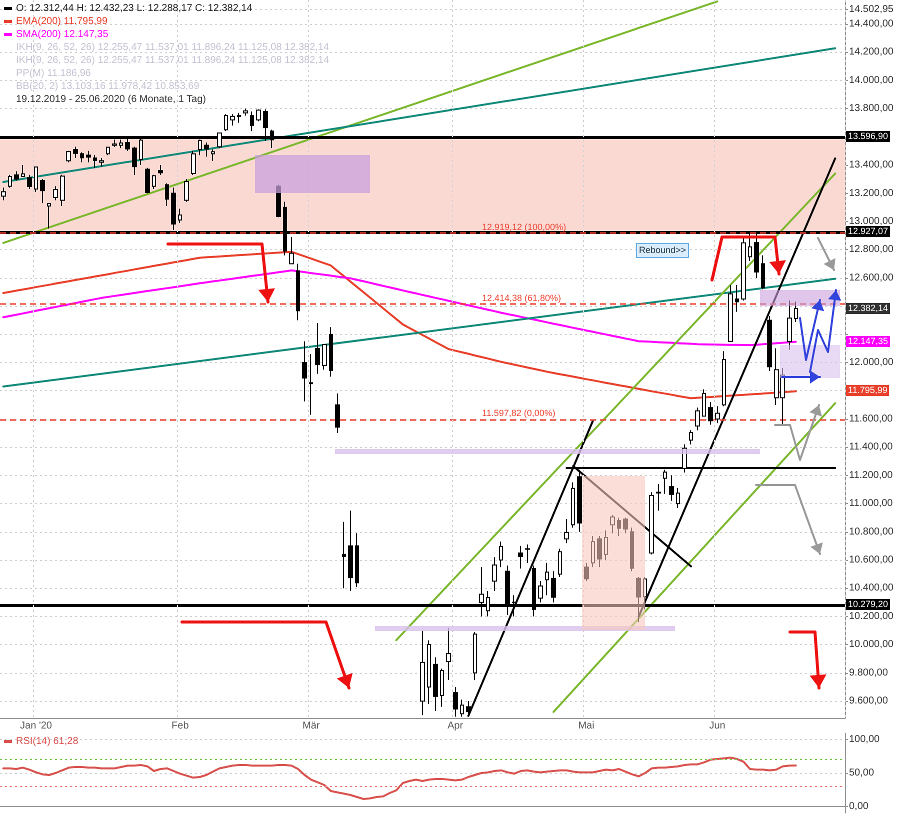  I want to click on y-tick-label: 11.600,00, so click(871, 418).